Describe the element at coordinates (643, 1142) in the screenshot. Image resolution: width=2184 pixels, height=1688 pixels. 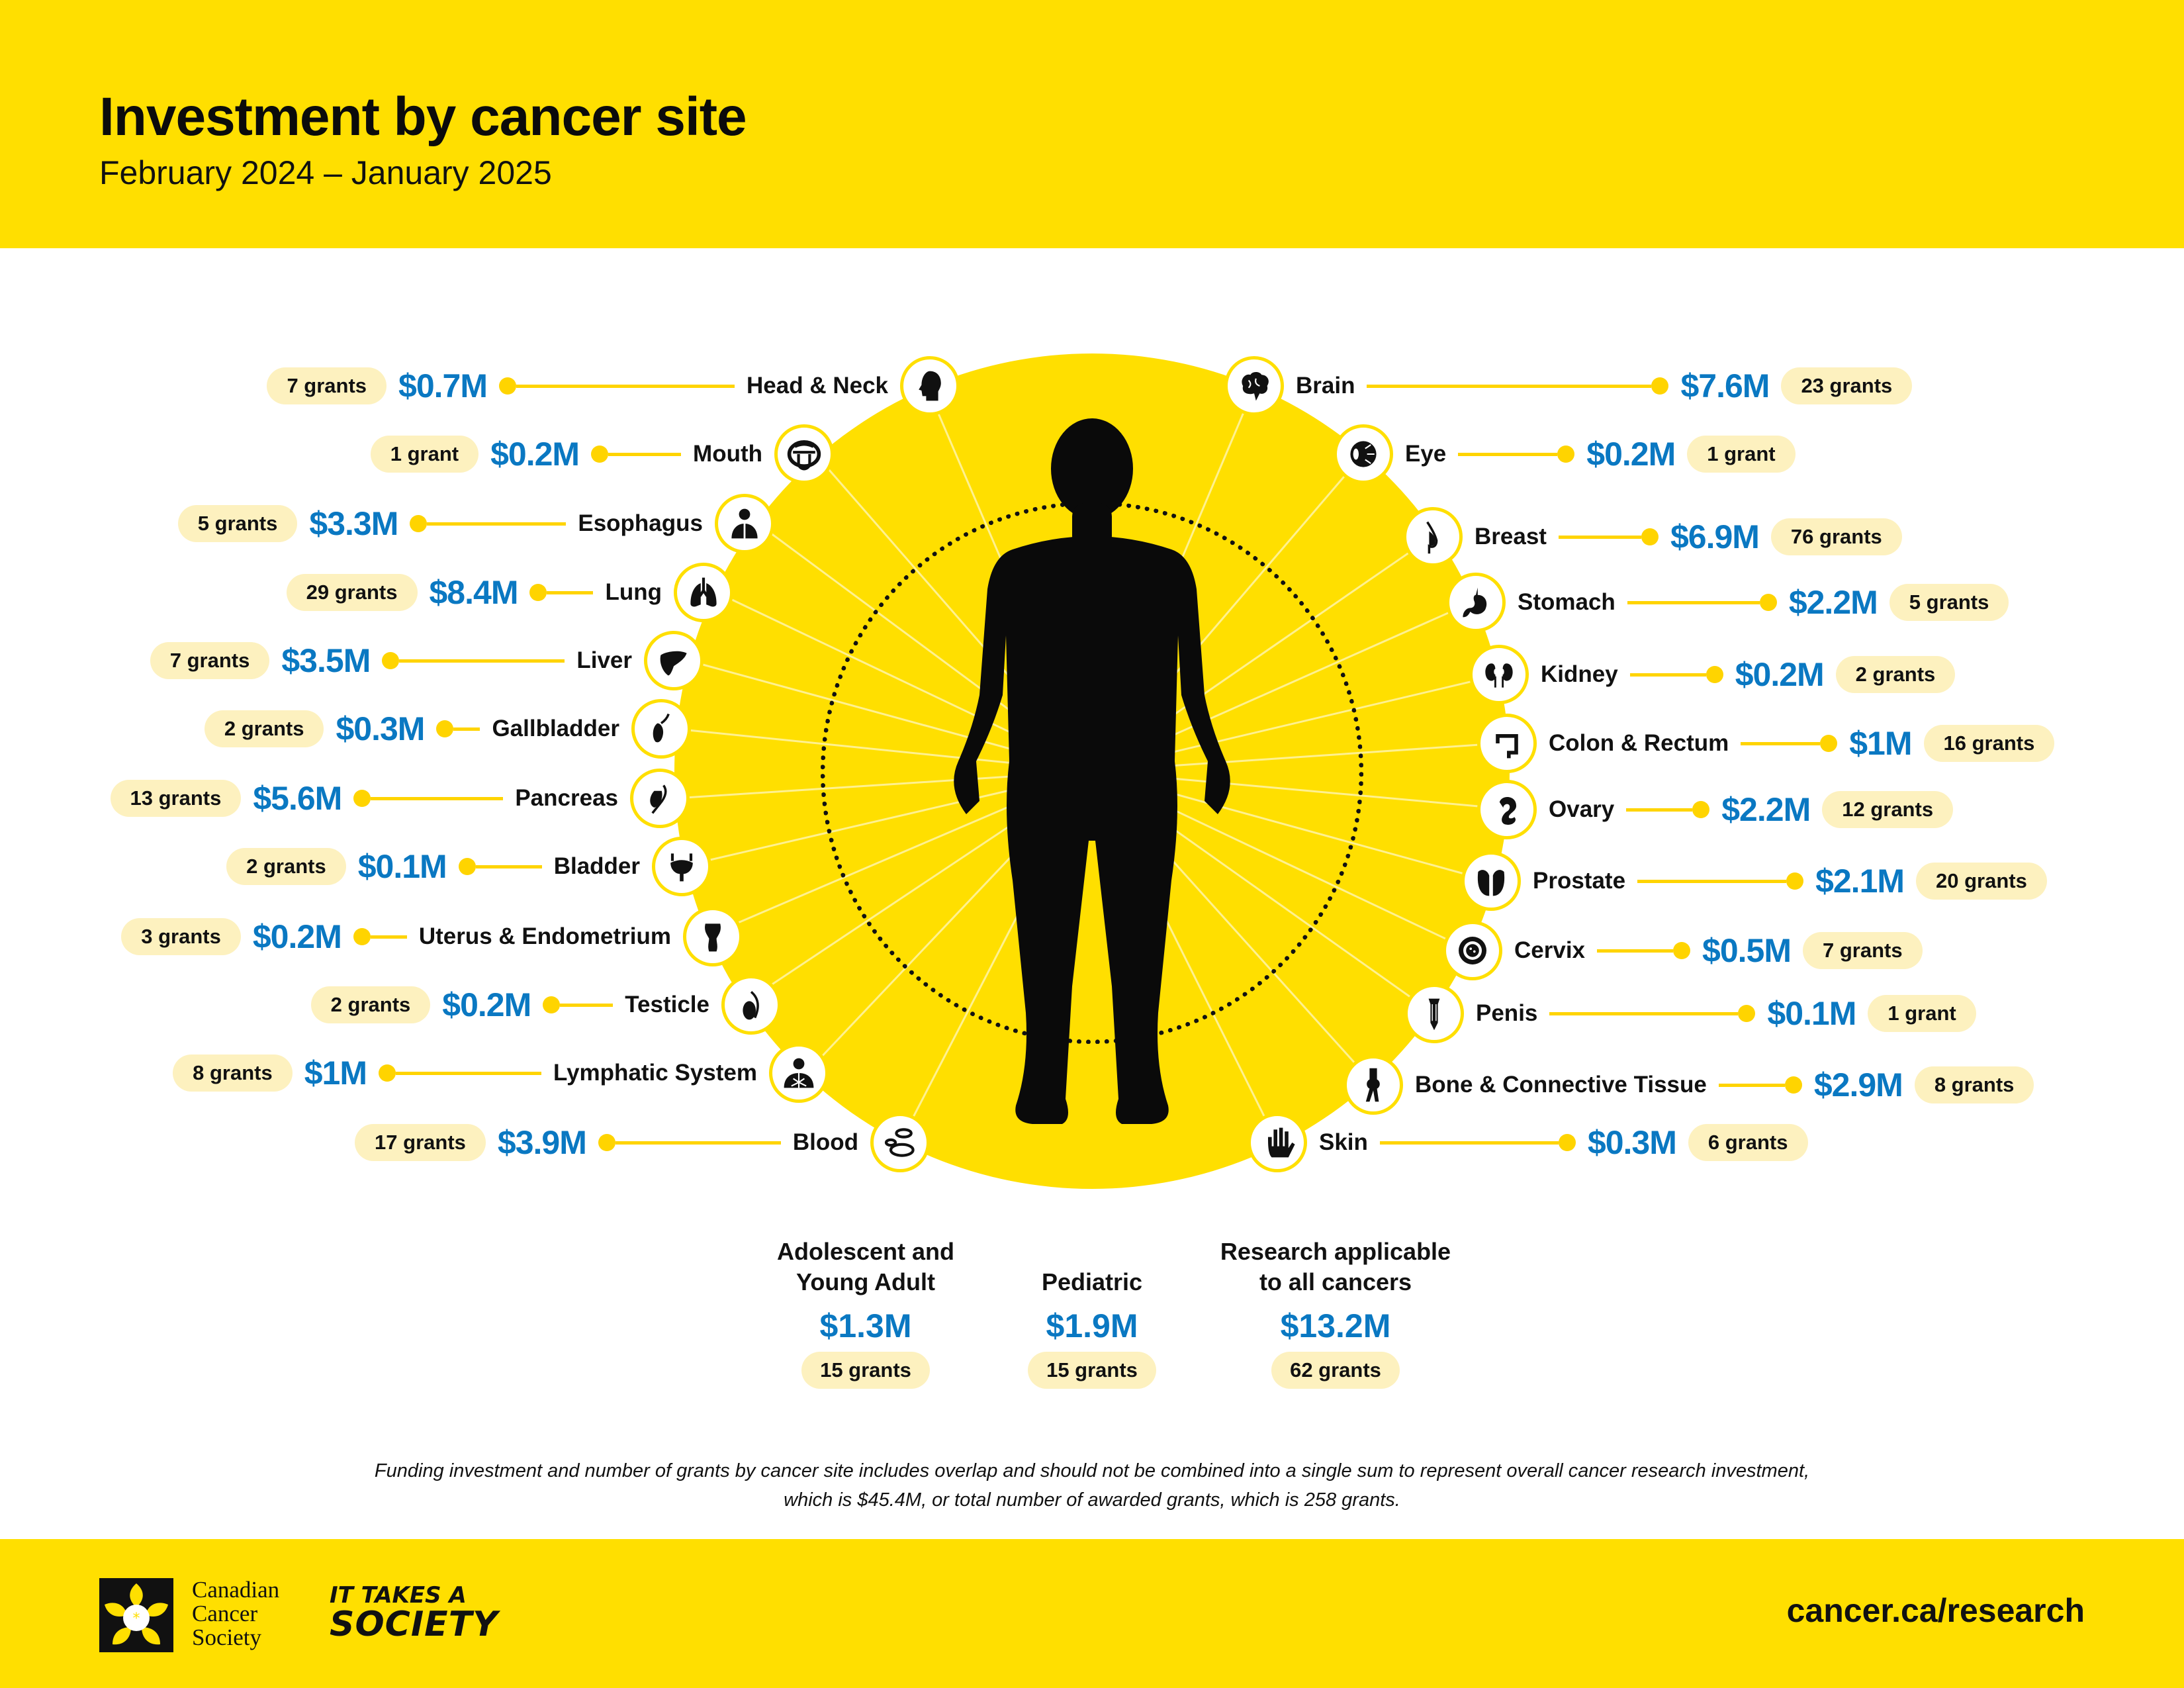
I see `site-row-blood: 17 grants $3.9M Blood` at that location.